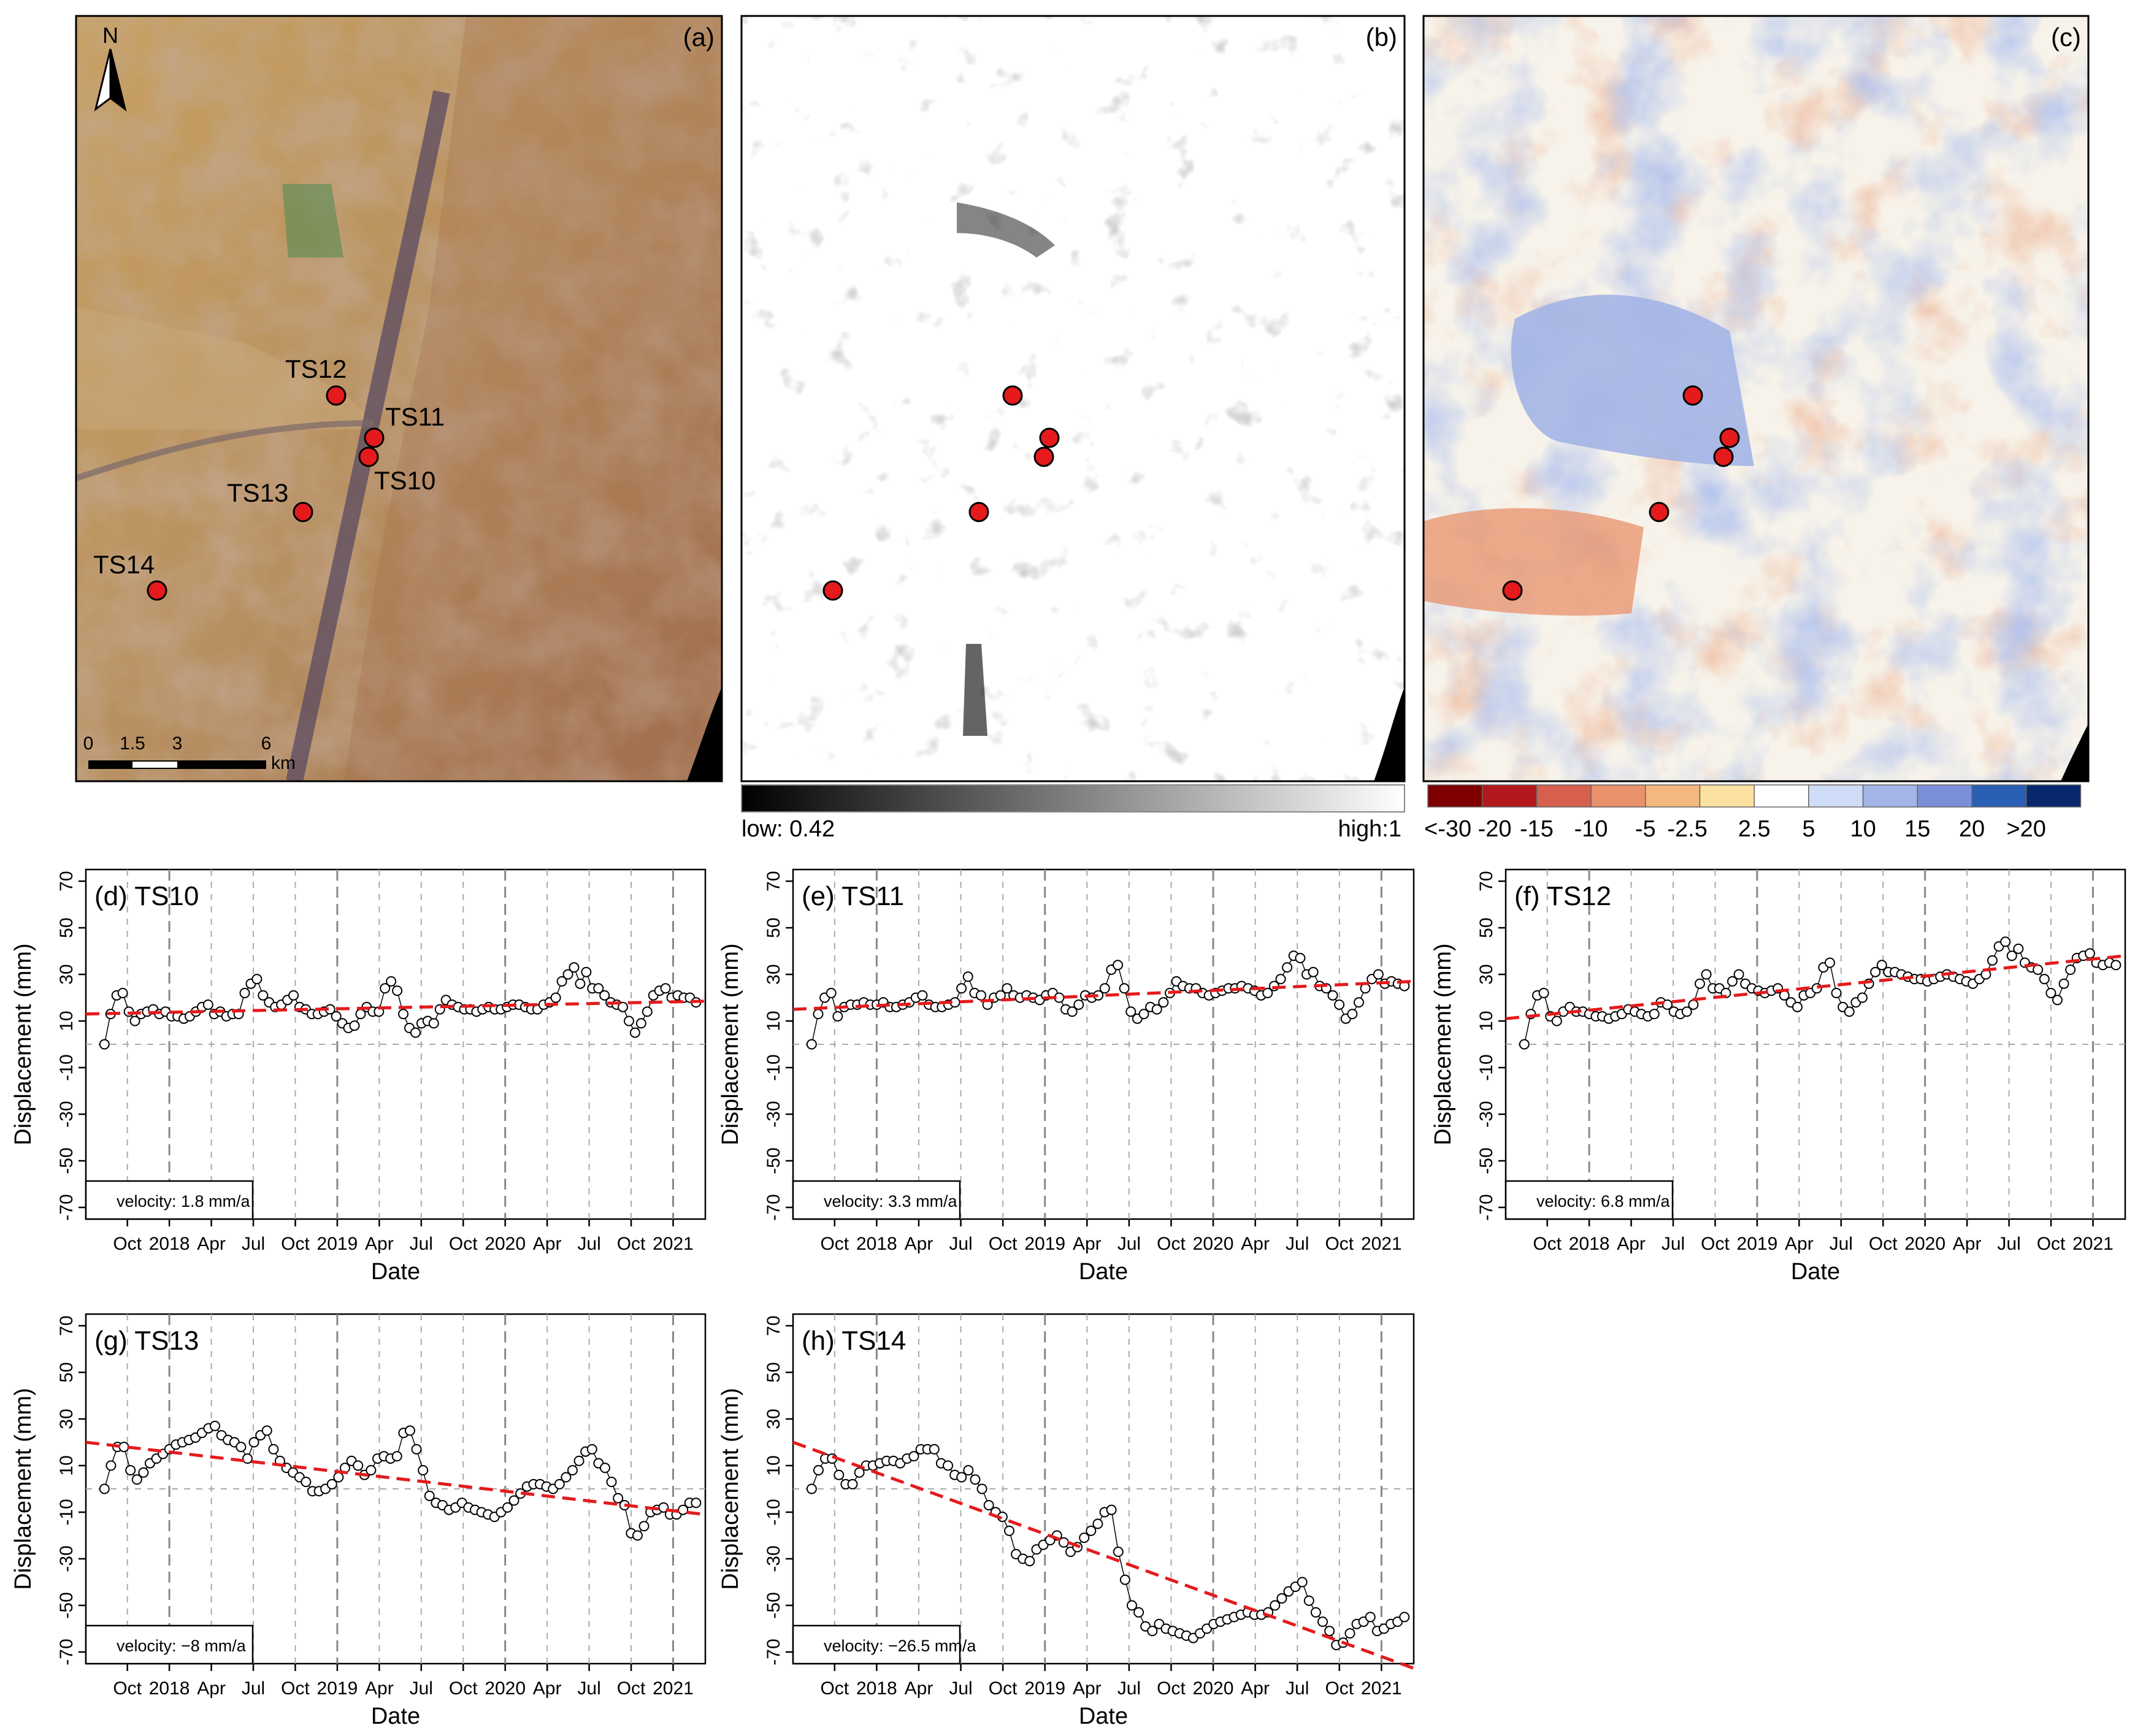  Describe the element at coordinates (1043, 456) in the screenshot. I see `marker-b-ts10` at that location.